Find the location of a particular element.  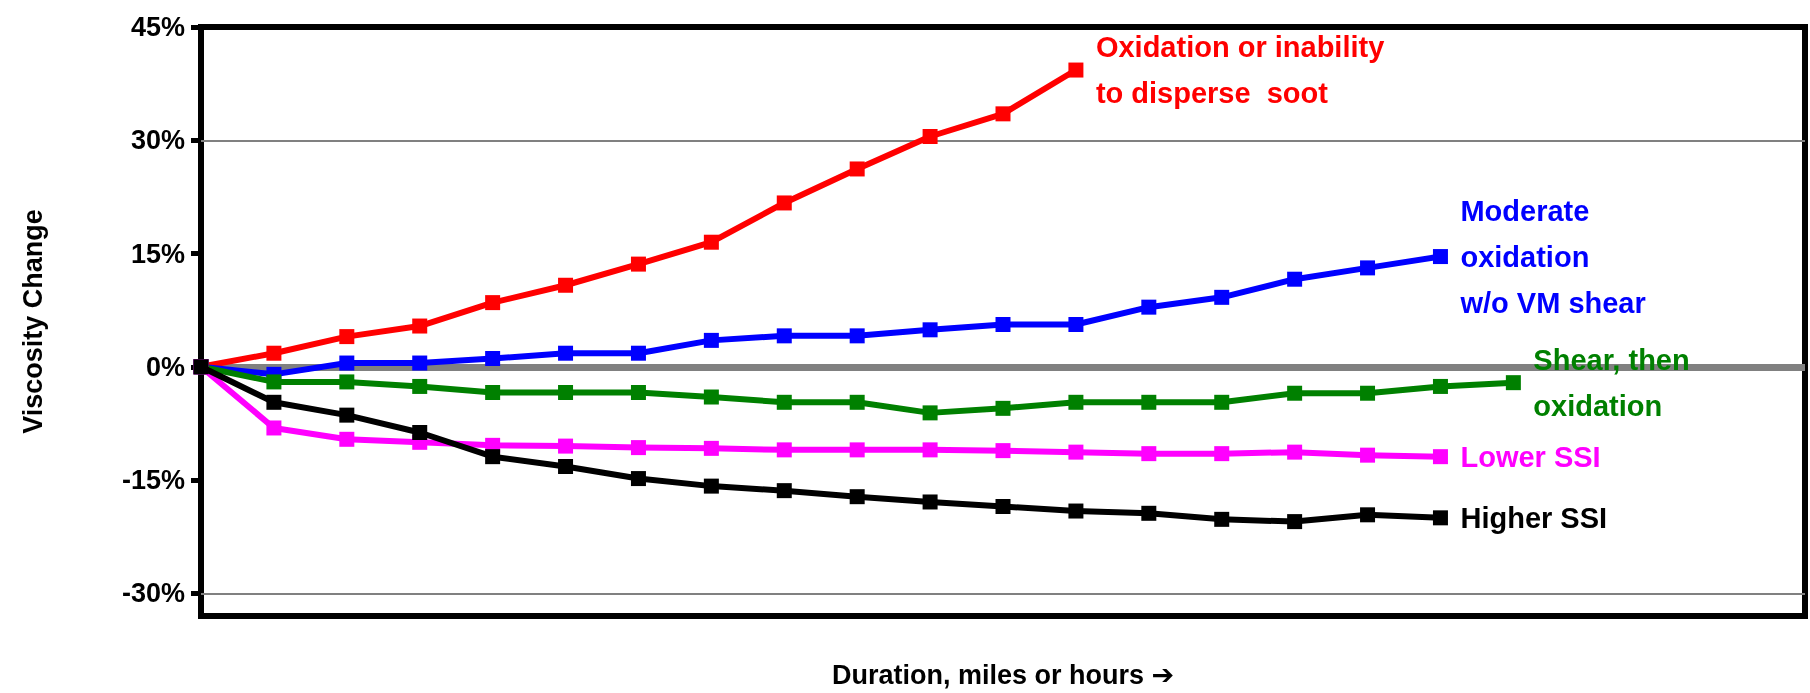

series-label: Lower SSI is located at coordinates (1530, 456).